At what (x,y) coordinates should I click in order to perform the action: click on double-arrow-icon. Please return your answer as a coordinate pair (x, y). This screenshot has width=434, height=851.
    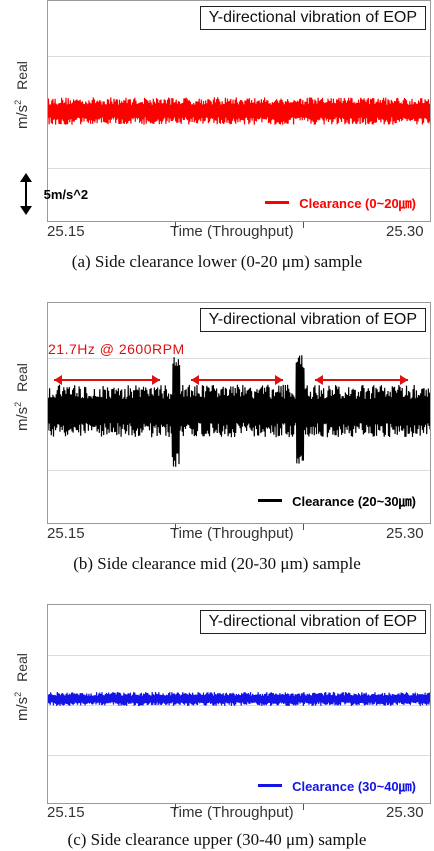
    Looking at the image, I should click on (26, 194).